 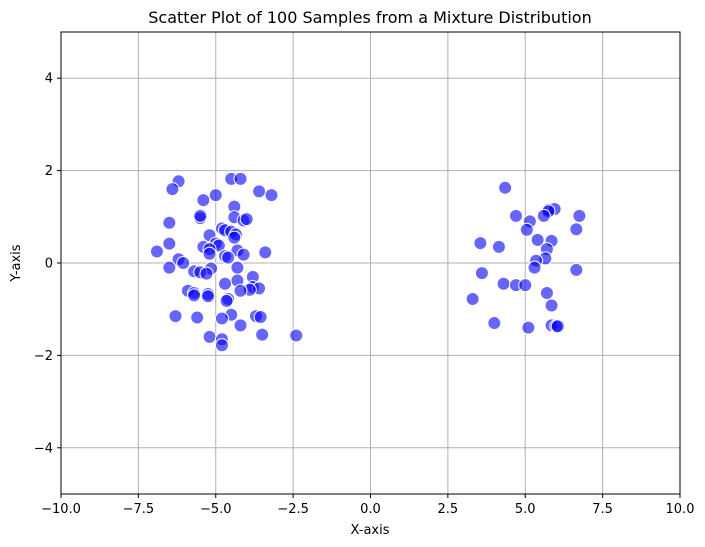 What do you see at coordinates (525, 509) in the screenshot?
I see `x-tick-label: 5.0` at bounding box center [525, 509].